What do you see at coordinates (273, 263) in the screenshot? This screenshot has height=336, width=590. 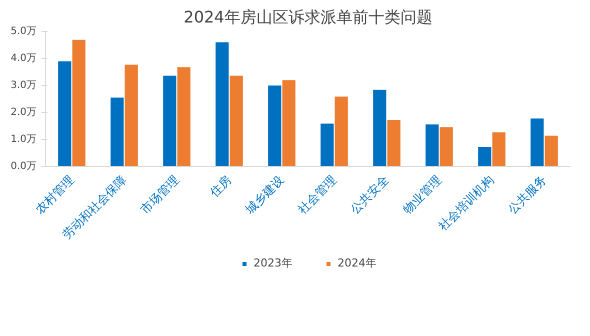 I see `legend-label: 2023年` at bounding box center [273, 263].